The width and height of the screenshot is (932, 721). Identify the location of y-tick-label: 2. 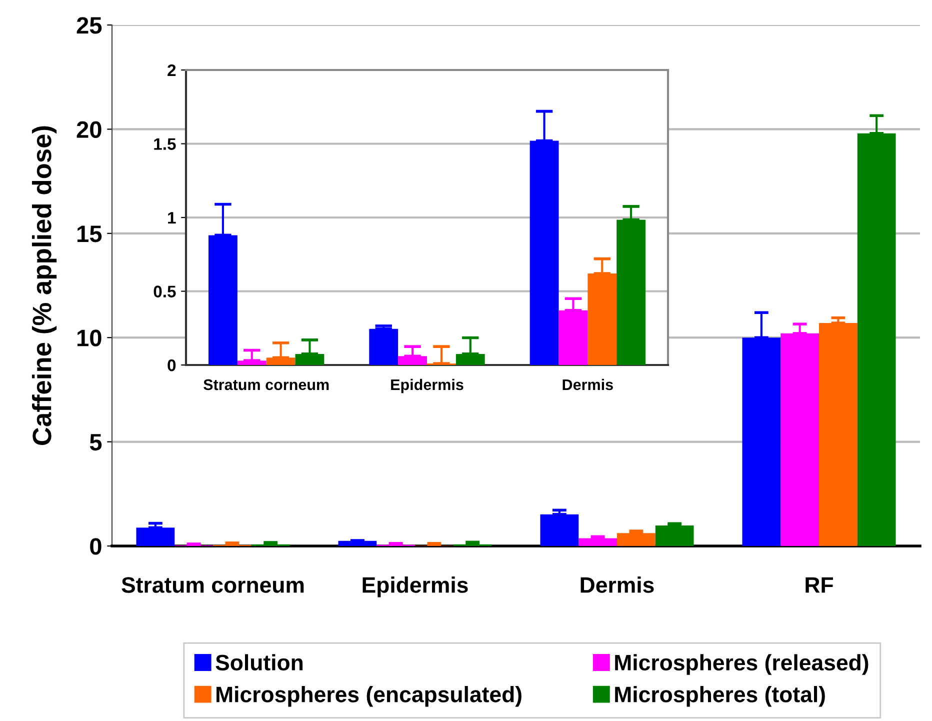
(172, 70).